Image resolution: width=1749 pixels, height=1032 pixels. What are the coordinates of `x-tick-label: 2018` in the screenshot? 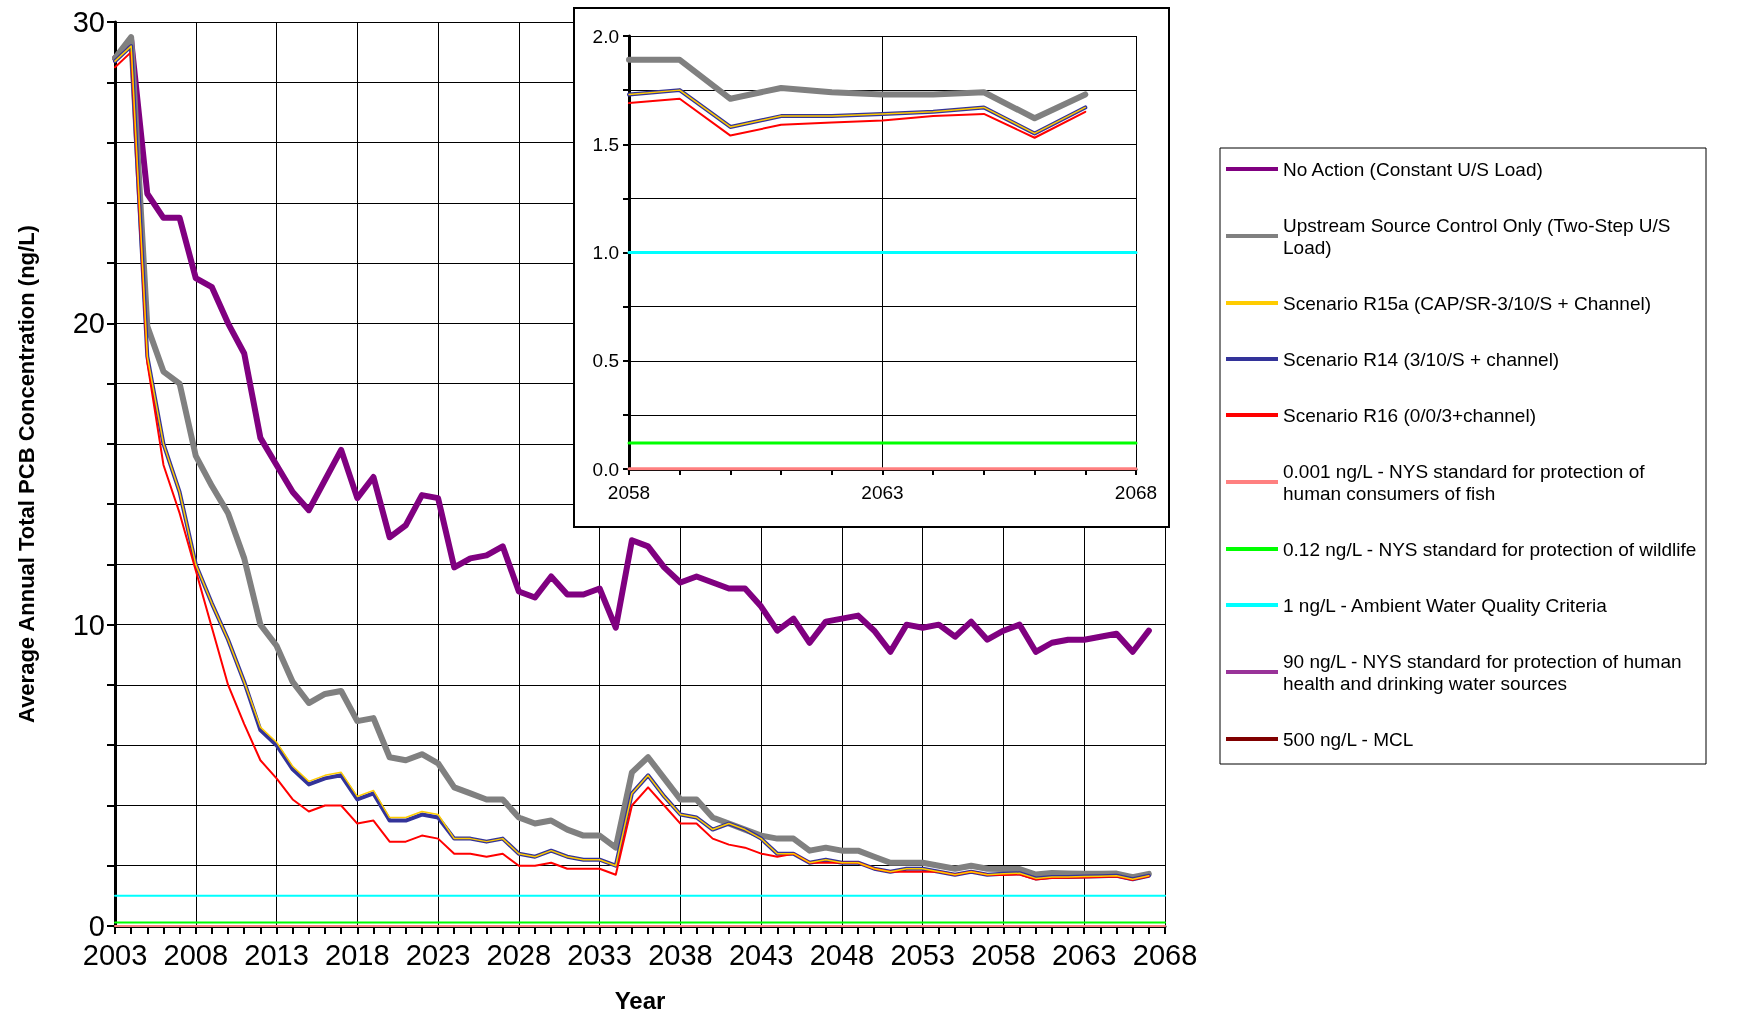 It's located at (357, 954).